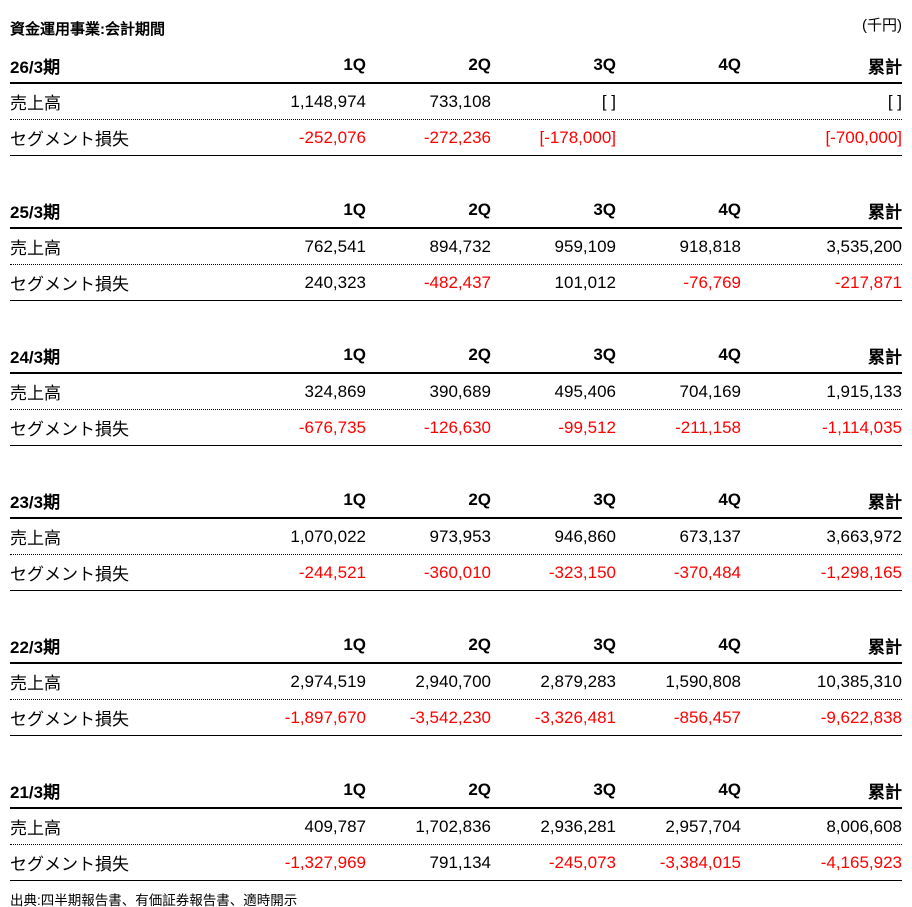 This screenshot has height=907, width=912. Describe the element at coordinates (35, 792) in the screenshot. I see `period-label: 21/3期` at that location.